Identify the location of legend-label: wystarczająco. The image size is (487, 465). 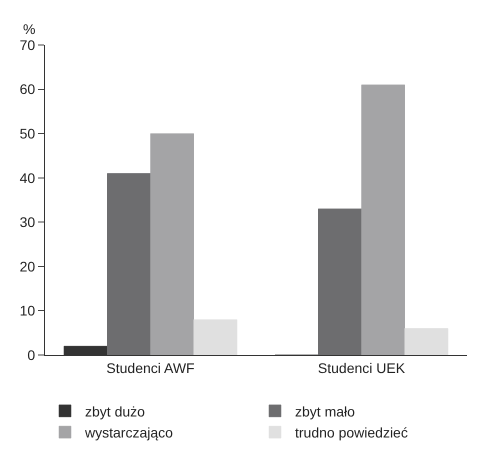
(129, 432).